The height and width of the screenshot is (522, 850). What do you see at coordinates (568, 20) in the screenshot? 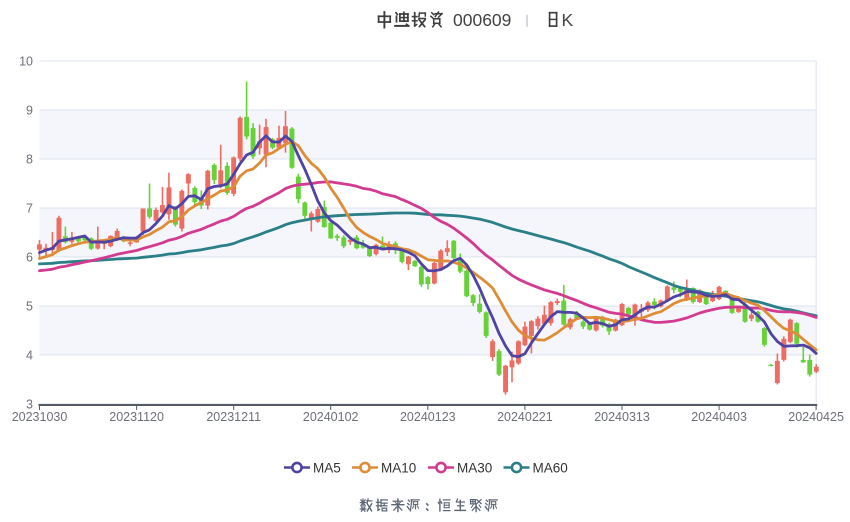
I see `svg-text: K` at bounding box center [568, 20].